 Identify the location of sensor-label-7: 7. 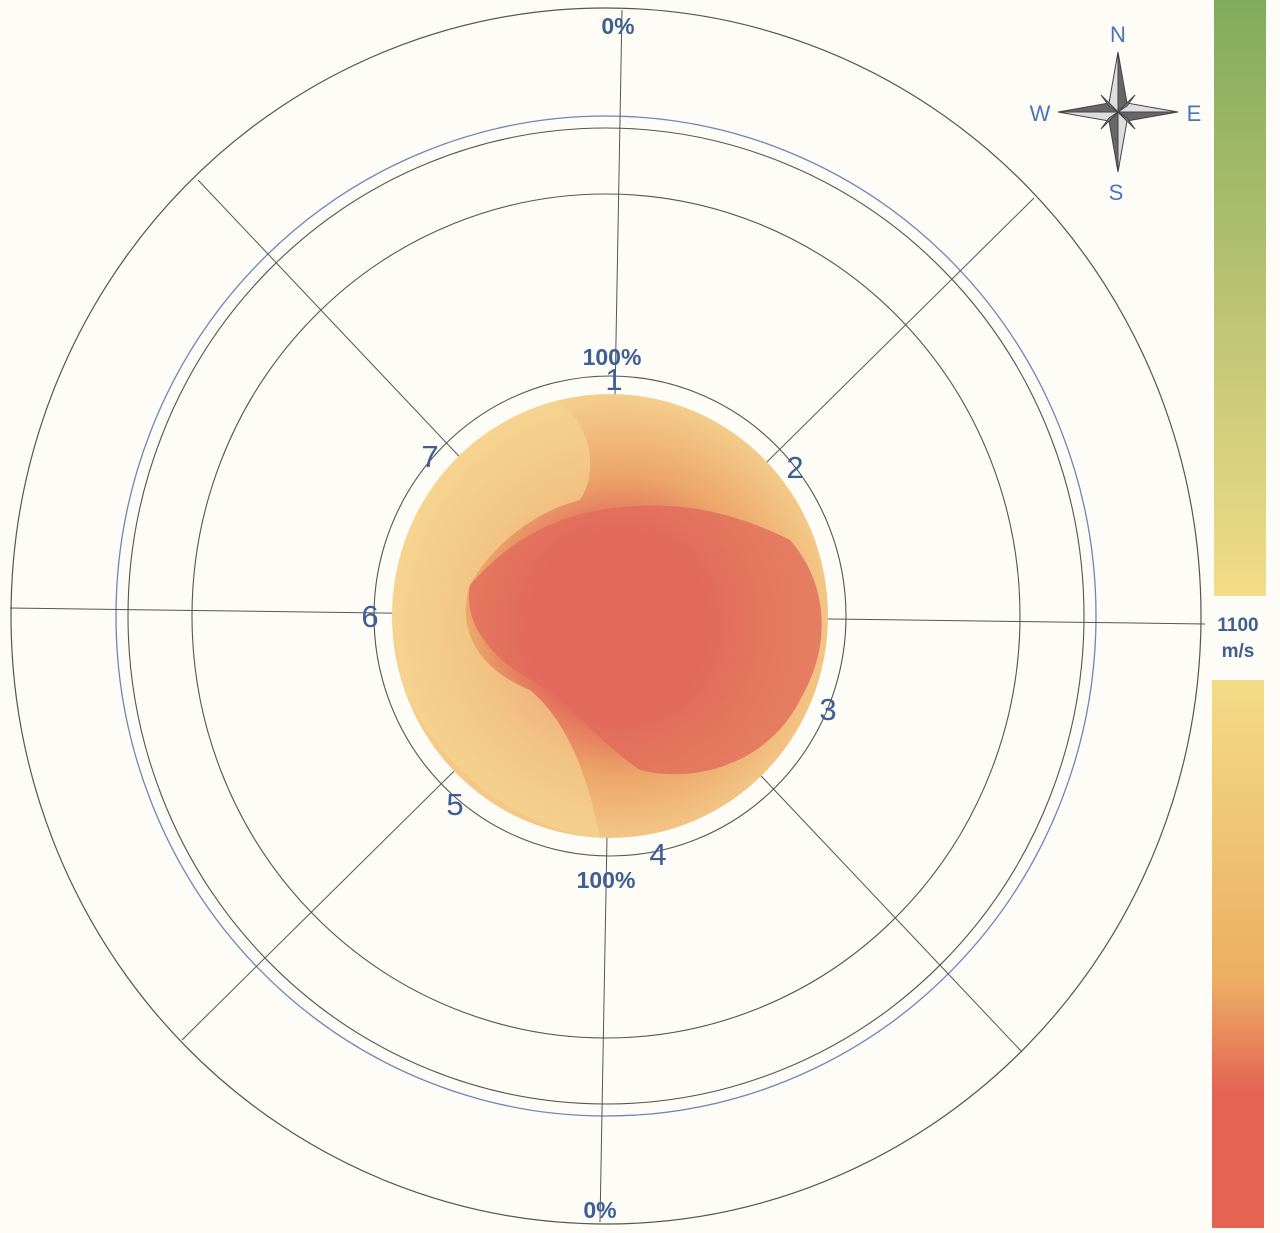
(429, 456).